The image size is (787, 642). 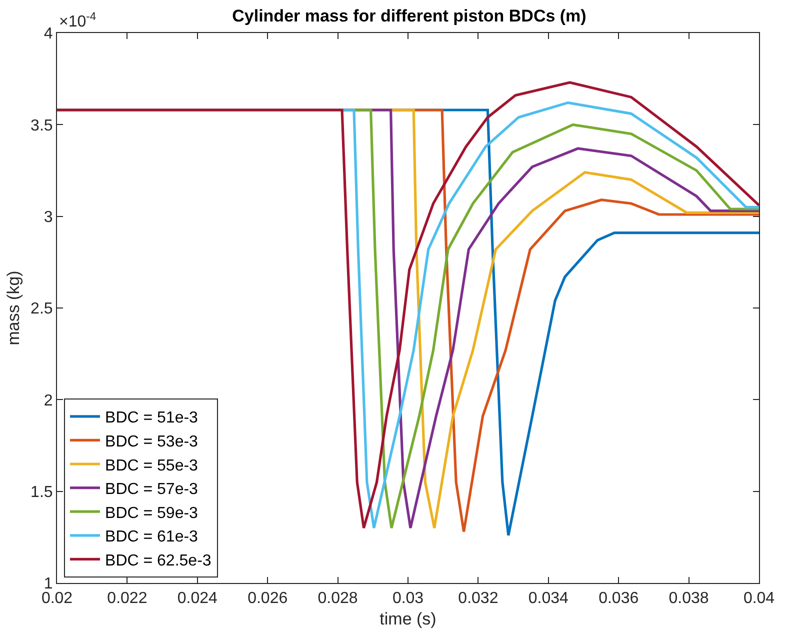 I want to click on y-tick-label: 4, so click(x=48, y=34).